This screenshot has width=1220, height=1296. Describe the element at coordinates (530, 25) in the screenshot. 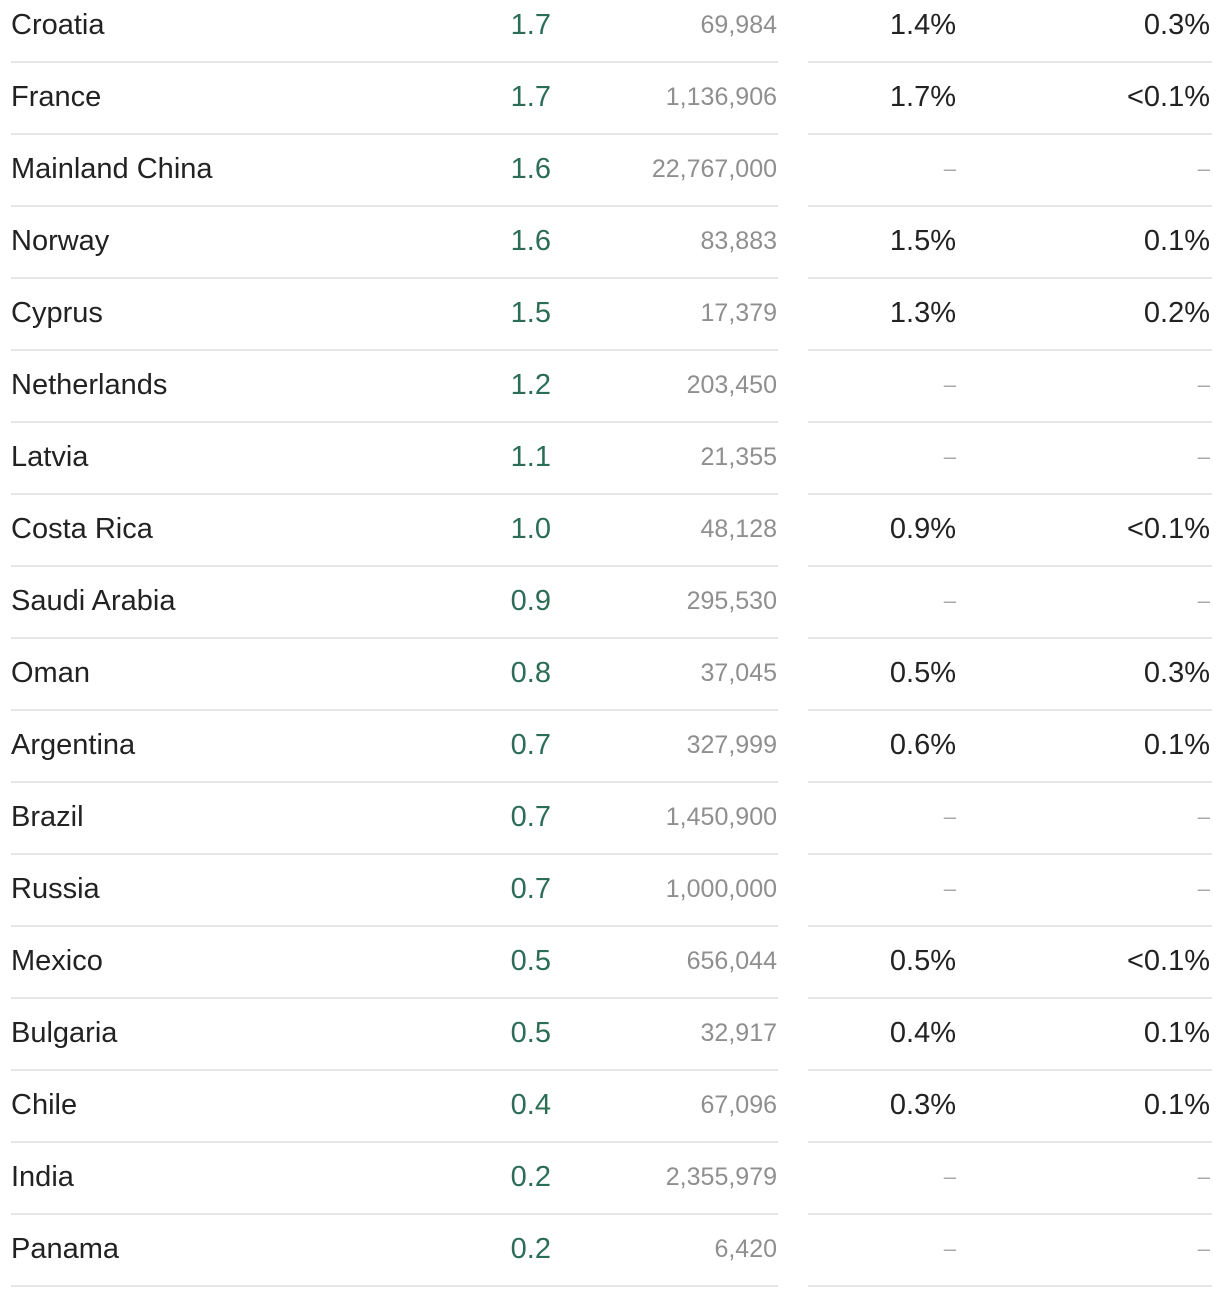

I see `rate-cell: 1.7` at that location.